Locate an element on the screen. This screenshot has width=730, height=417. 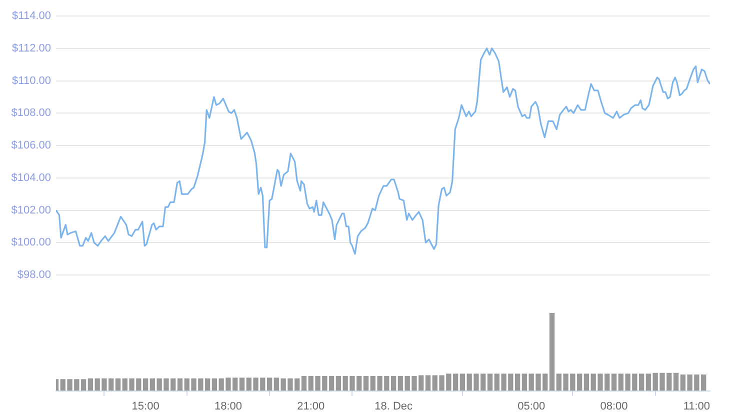
y-tick-label: $114.00 is located at coordinates (31, 16).